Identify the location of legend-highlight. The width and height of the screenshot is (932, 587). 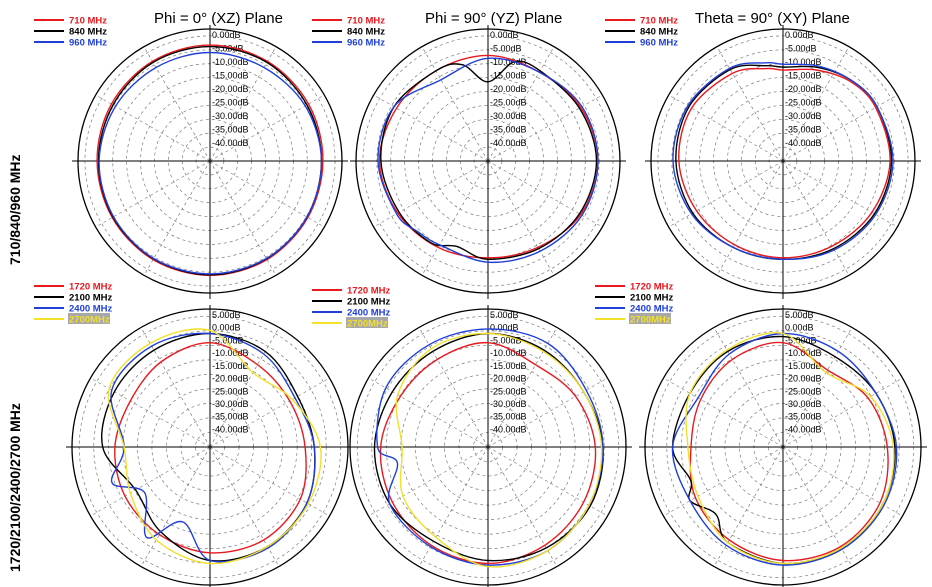
(650, 318).